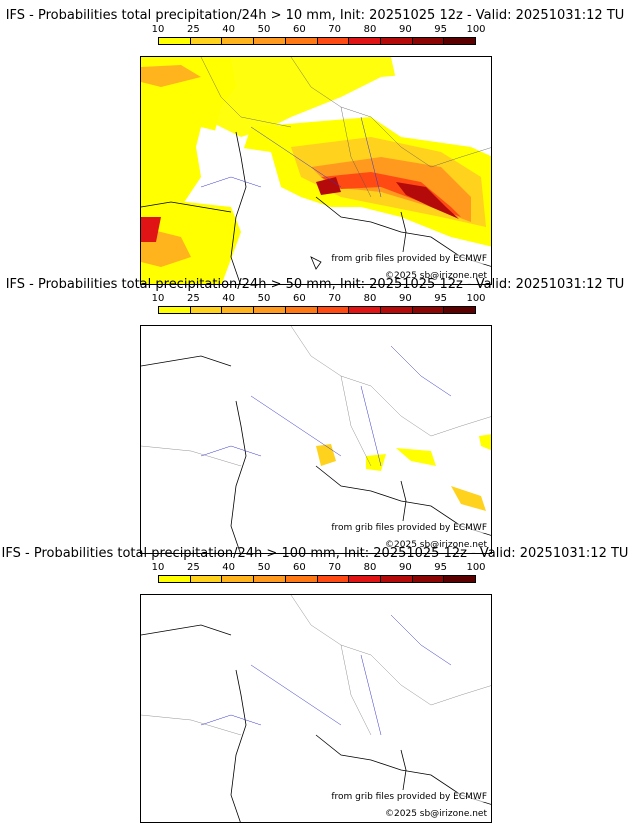  What do you see at coordinates (403, 472) in the screenshot?
I see `precip-shading` at bounding box center [403, 472].